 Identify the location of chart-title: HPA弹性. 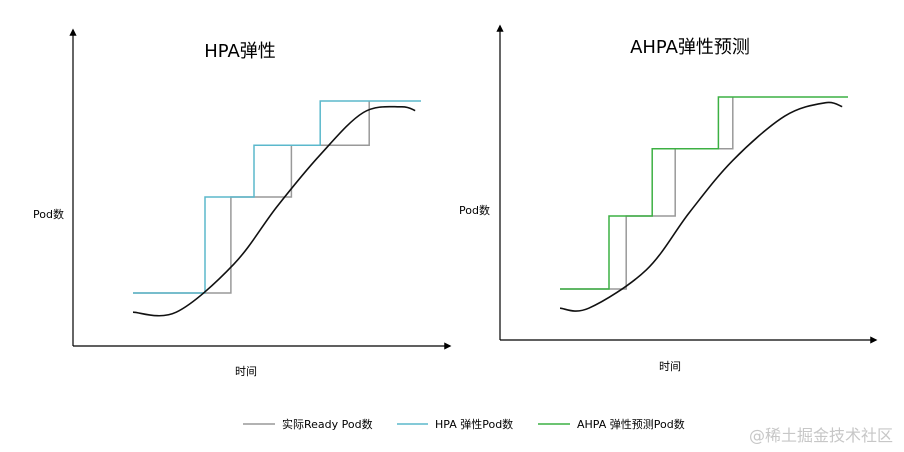
(240, 51).